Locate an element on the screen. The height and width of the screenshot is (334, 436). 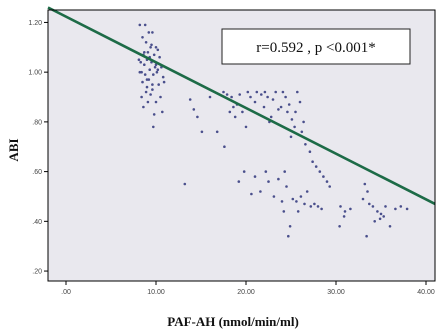
correlation-annotation: r=0.592 , p <0.001* is located at coordinates (316, 46).